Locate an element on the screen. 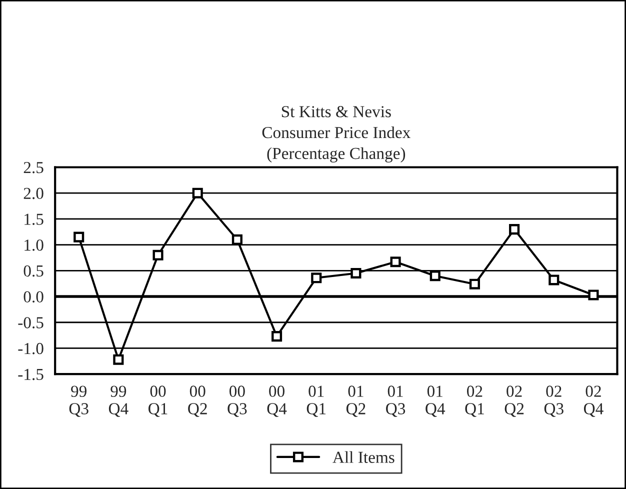 This screenshot has height=489, width=626. y-tick-label: 1.0 is located at coordinates (34, 245).